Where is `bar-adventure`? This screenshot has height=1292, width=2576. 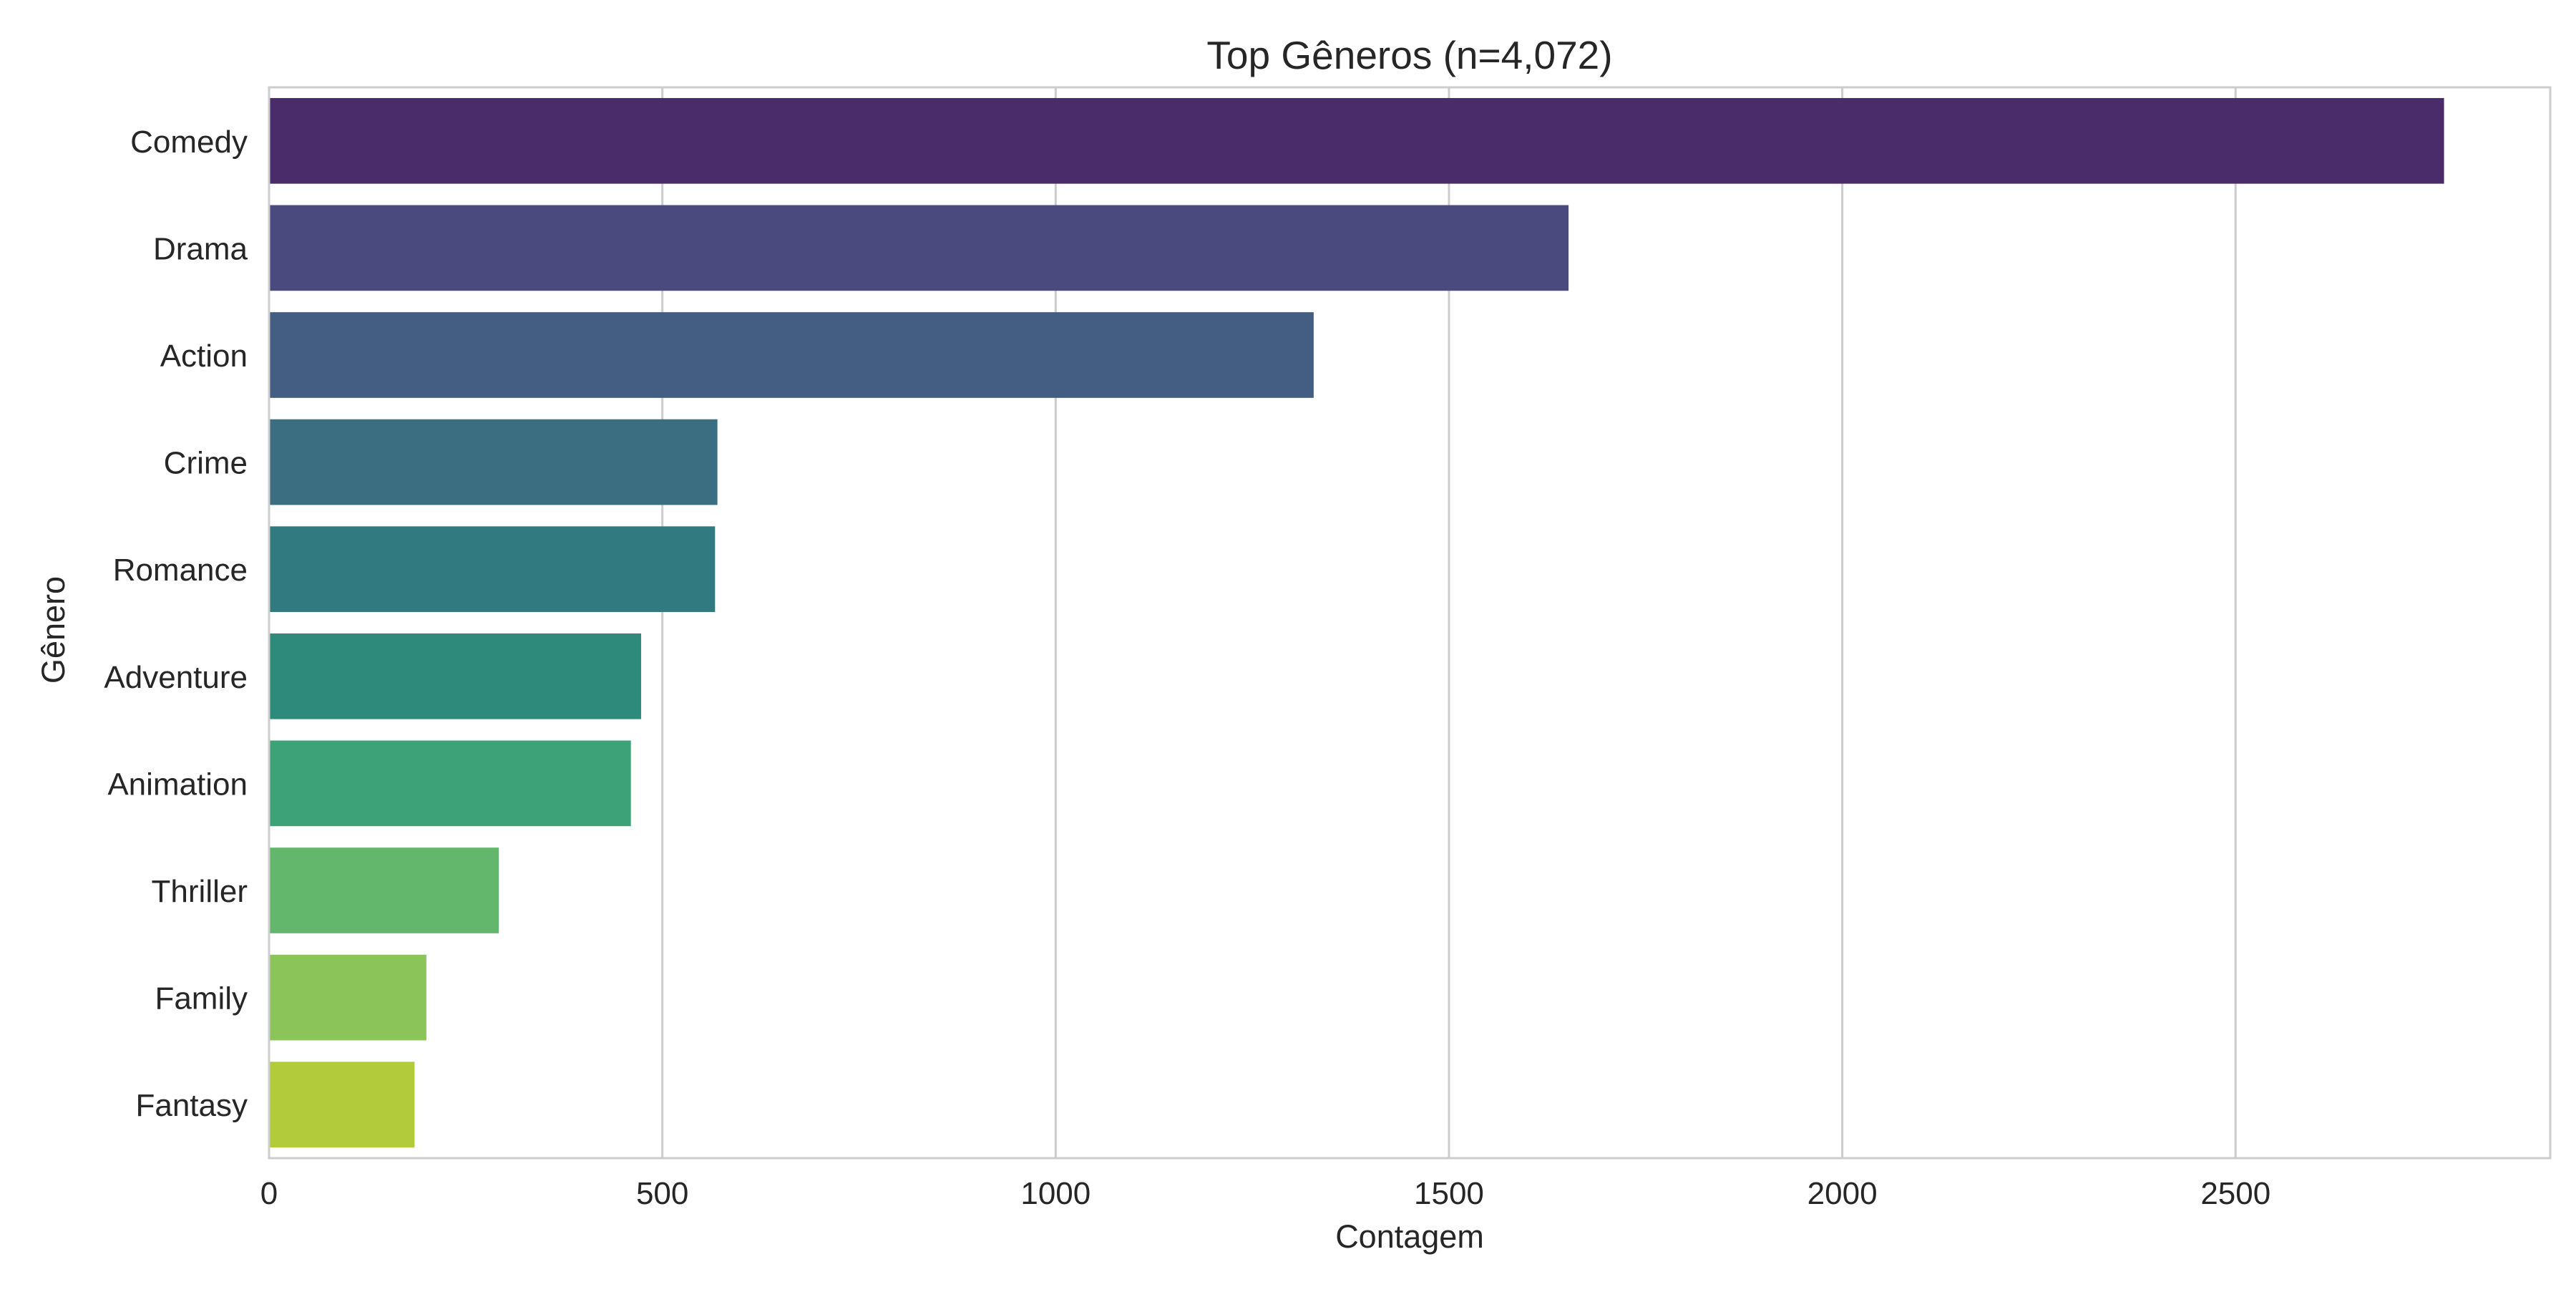 bar-adventure is located at coordinates (455, 676).